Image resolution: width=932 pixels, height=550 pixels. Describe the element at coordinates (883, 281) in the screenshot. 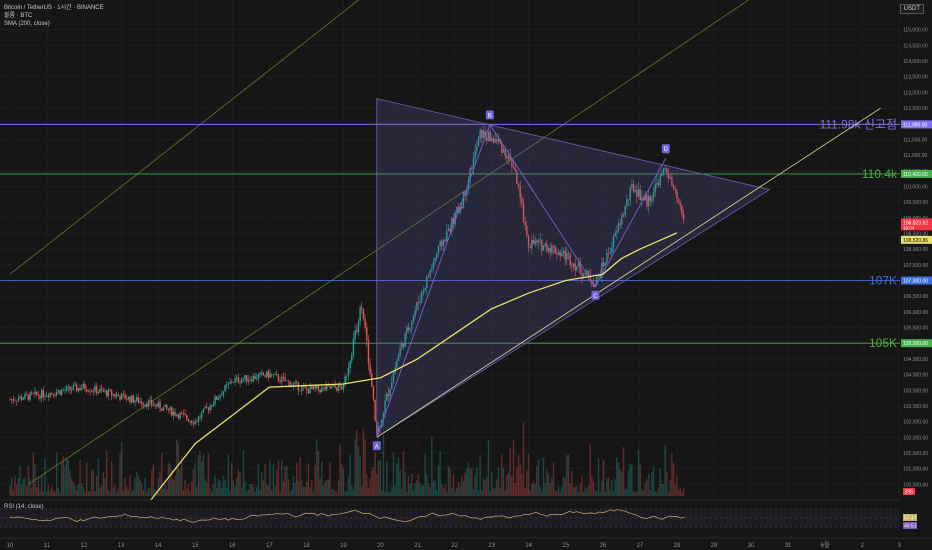

I see `level-label: 107K` at that location.